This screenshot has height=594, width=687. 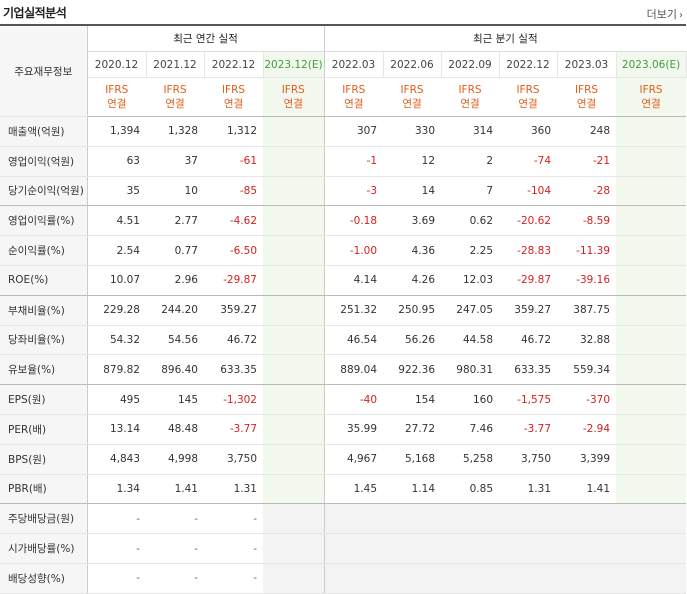 What do you see at coordinates (354, 191) in the screenshot?
I see `table-cell: -3` at bounding box center [354, 191].